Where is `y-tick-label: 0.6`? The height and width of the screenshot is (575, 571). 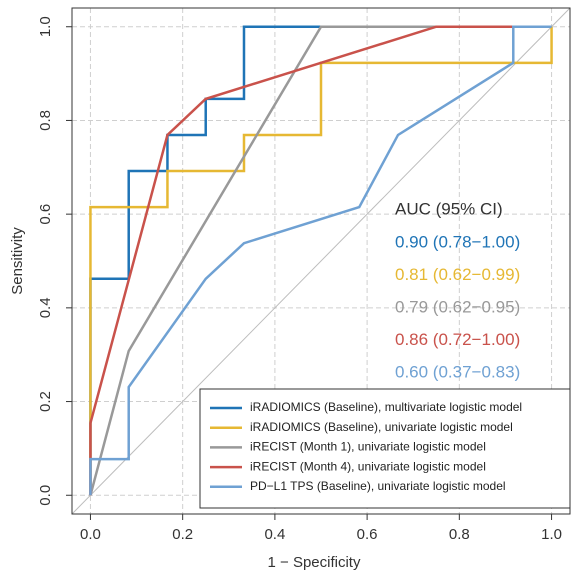
y-tick-label: 0.6 is located at coordinates (45, 214).